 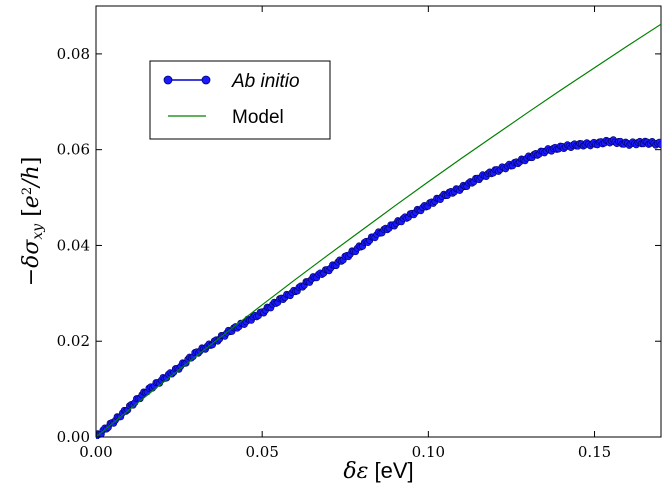 I want to click on y-tick-label: 0.06, so click(x=73, y=150).